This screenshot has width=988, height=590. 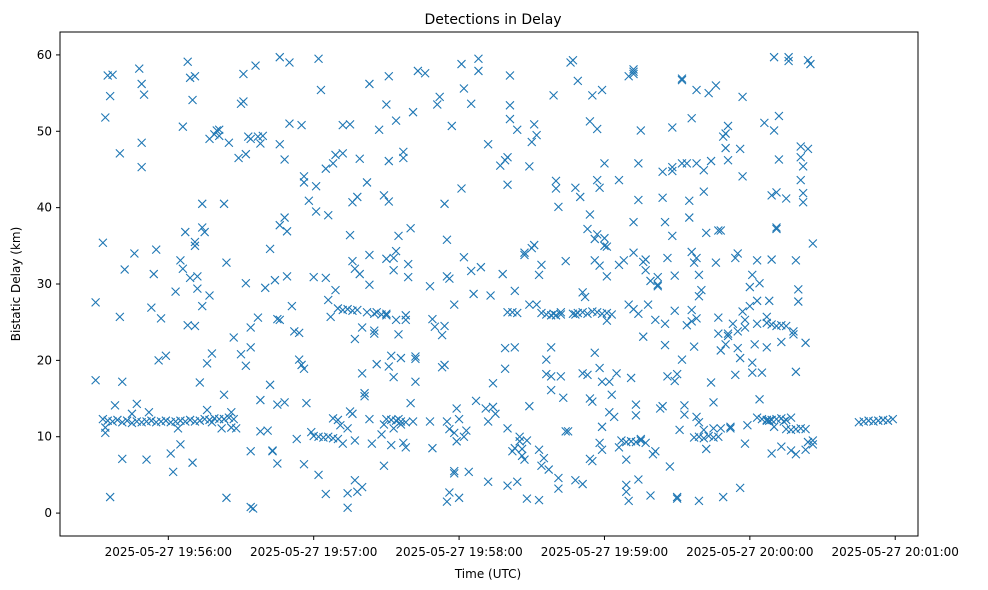 I want to click on y-tick-label-1: 10, so click(x=44, y=437).